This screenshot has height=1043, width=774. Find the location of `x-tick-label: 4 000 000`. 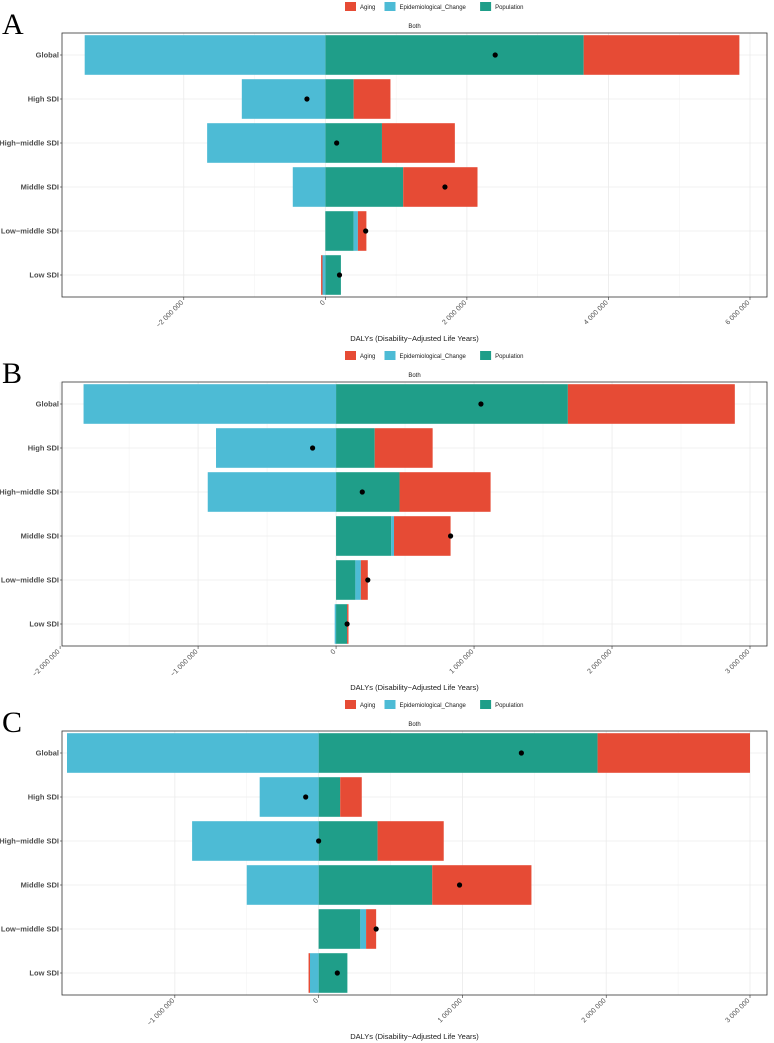

x-tick-label: 4 000 000 is located at coordinates (596, 312).